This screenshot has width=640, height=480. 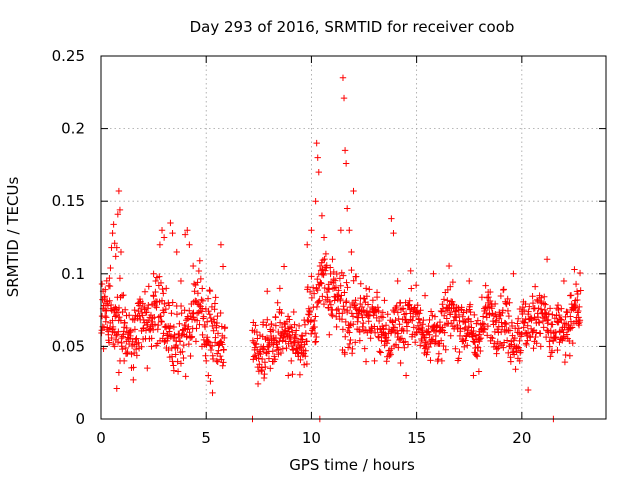 What do you see at coordinates (73, 274) in the screenshot?
I see `y-tick-label: 0.1` at bounding box center [73, 274].